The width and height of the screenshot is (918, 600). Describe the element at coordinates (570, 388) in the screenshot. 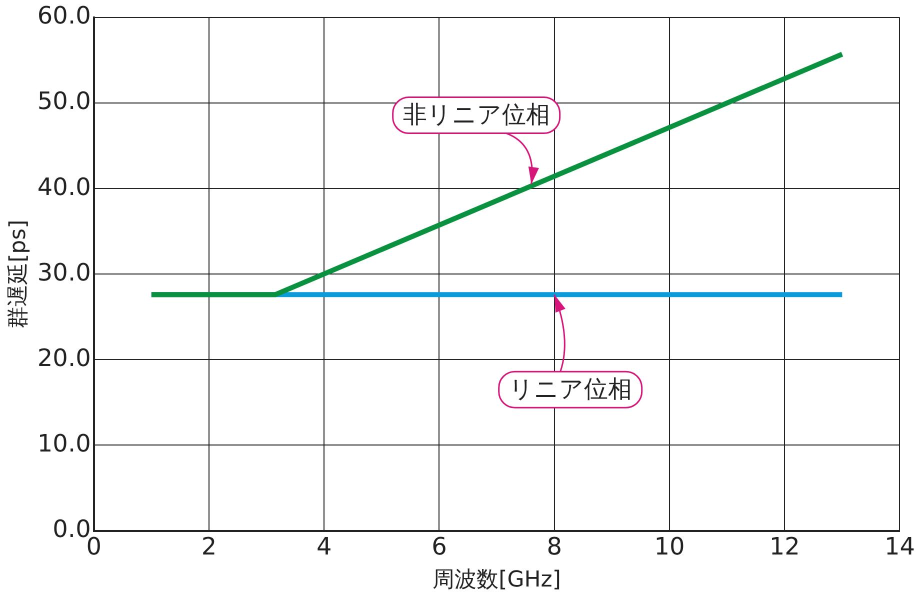

I see `annotation: リニア位相` at that location.